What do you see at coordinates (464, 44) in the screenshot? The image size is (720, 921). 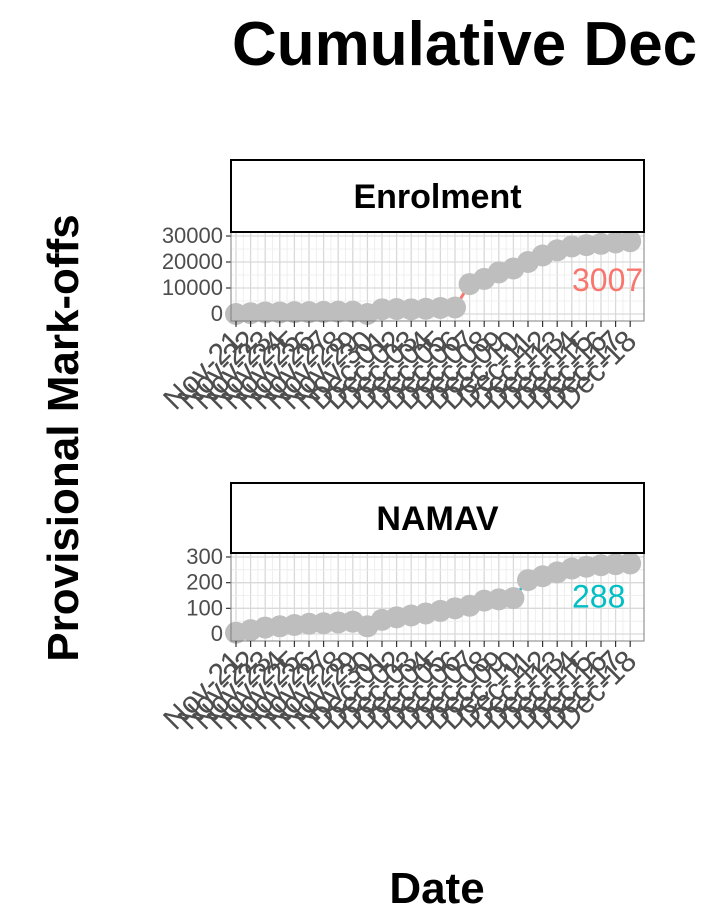 I see `chart-title: Cumulative Dec` at bounding box center [464, 44].